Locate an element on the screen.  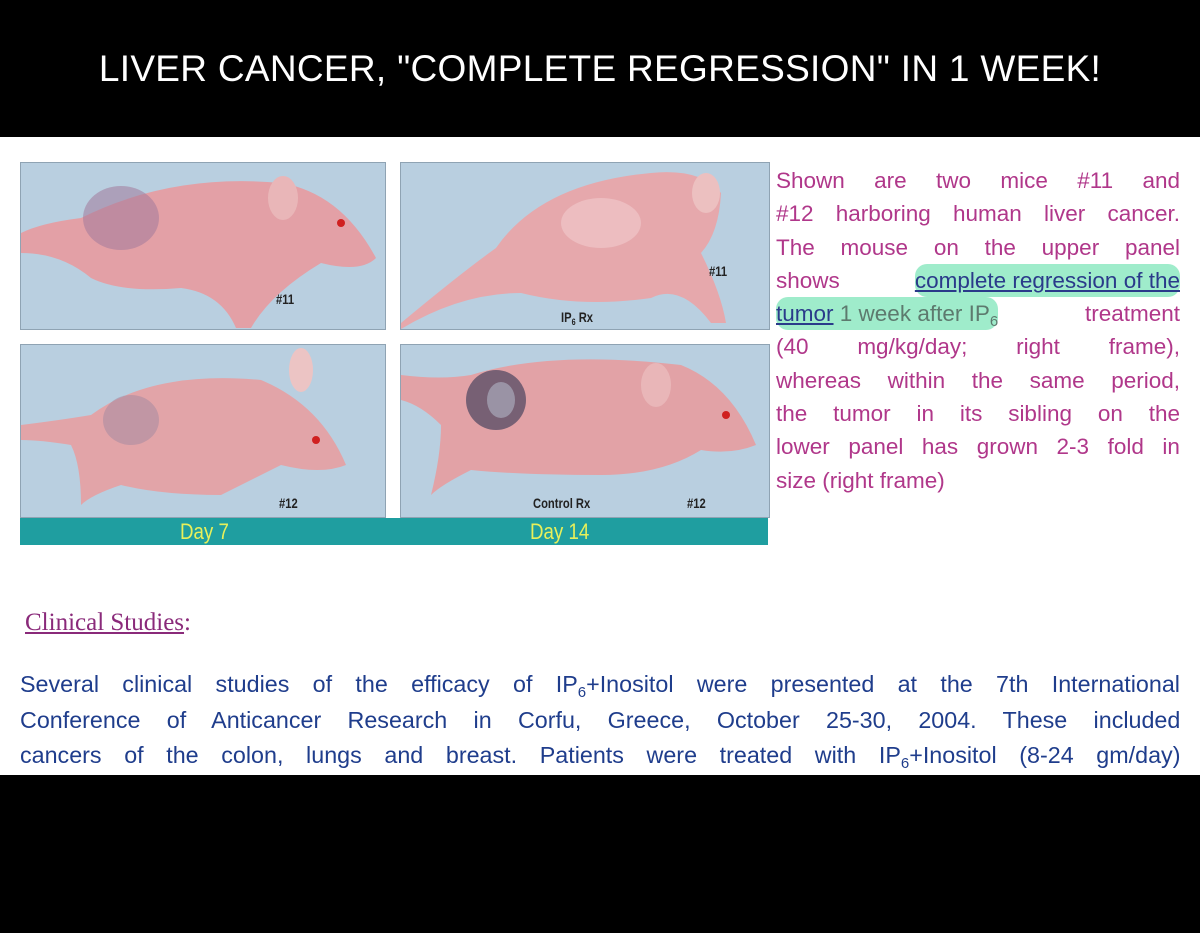
caption-line: the tumor in its sibling on the is located at coordinates (978, 414).